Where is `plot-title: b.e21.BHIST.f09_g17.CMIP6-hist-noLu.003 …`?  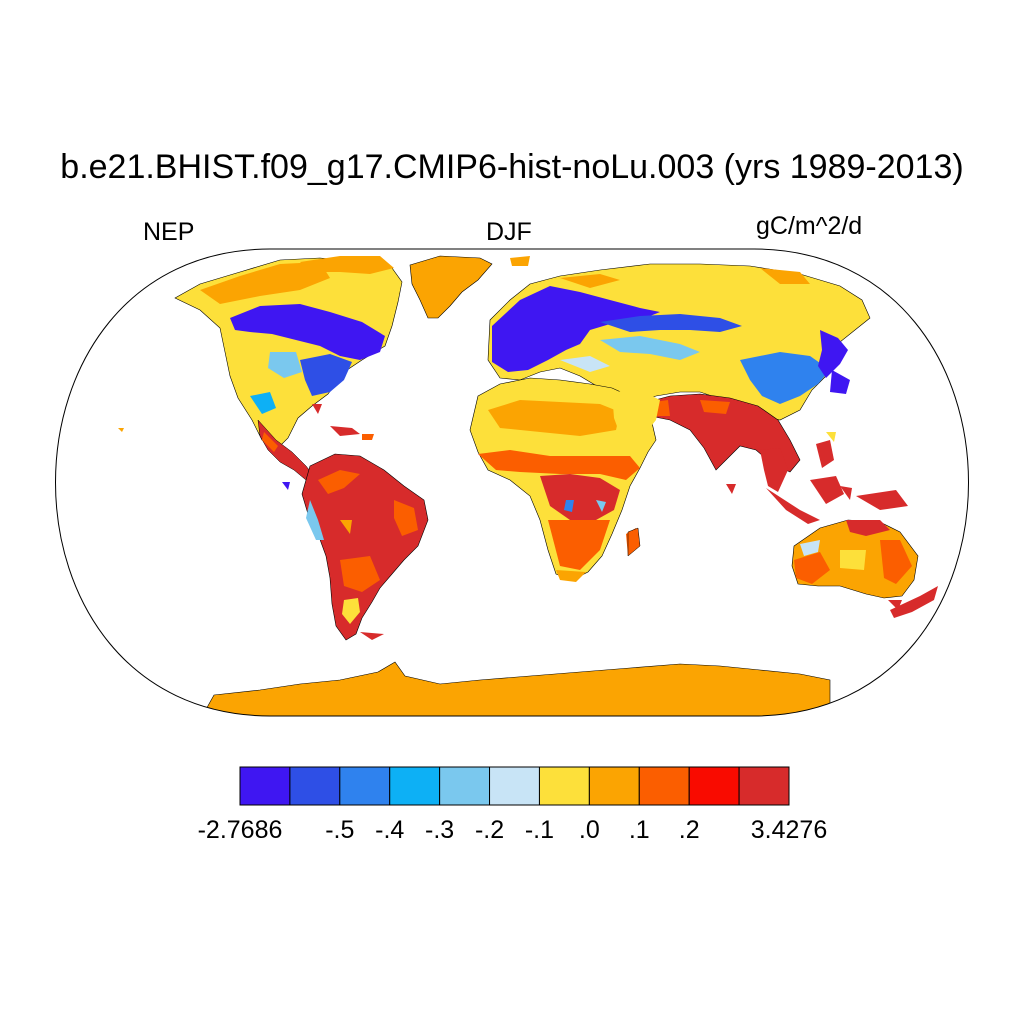 plot-title: b.e21.BHIST.f09_g17.CMIP6-hist-noLu.003 … is located at coordinates (512, 167).